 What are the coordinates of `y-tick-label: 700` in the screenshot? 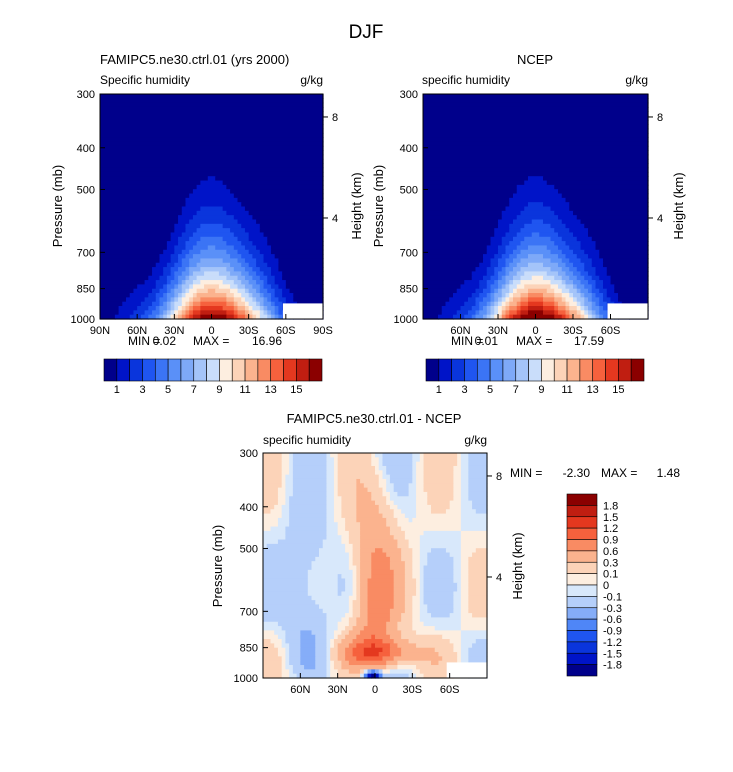 It's located at (249, 612).